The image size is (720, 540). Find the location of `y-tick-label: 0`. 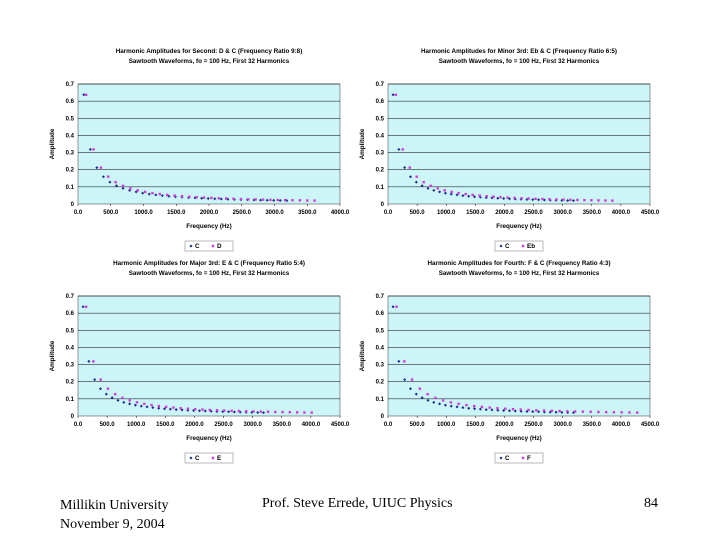

y-tick-label: 0 is located at coordinates (73, 417).